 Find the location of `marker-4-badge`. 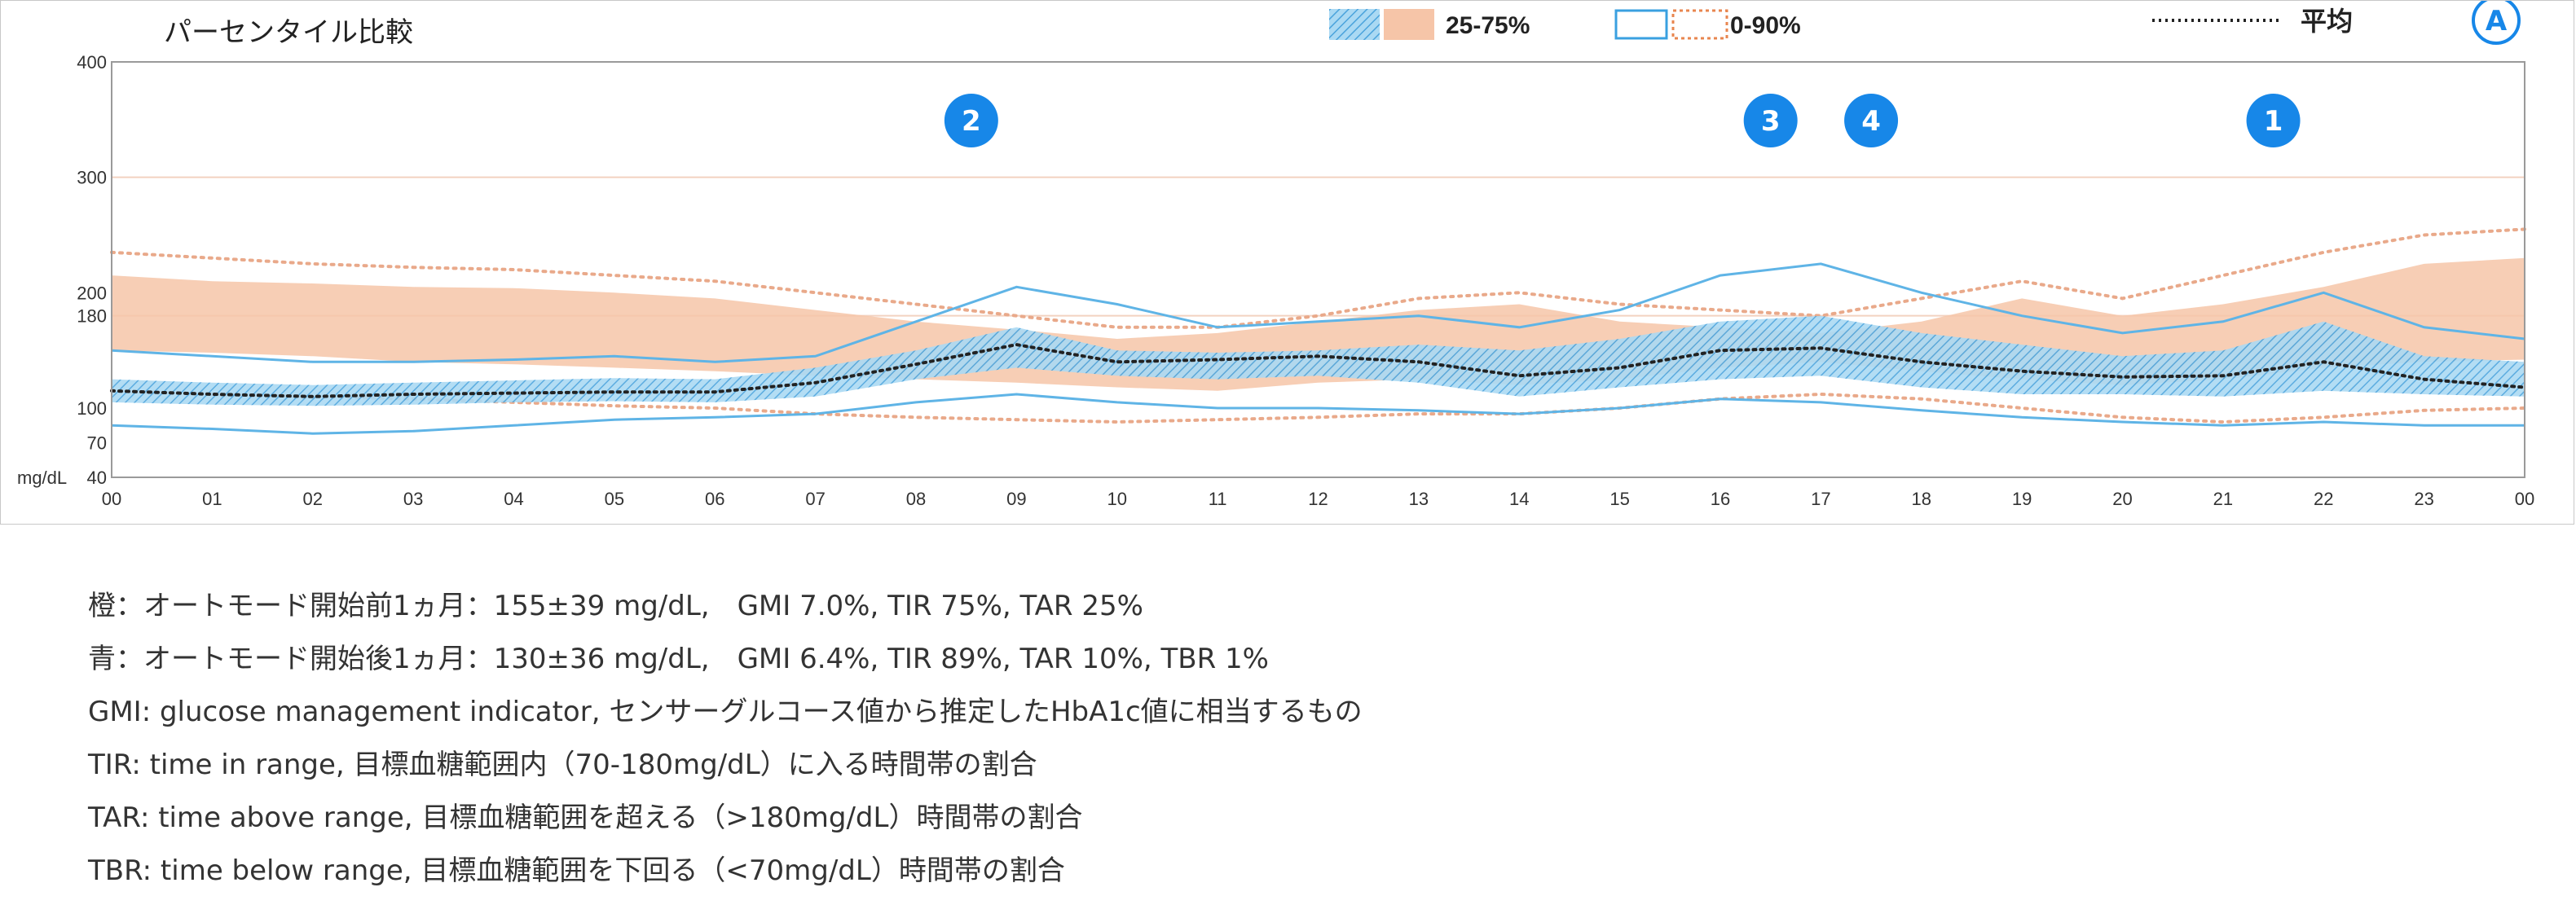

marker-4-badge is located at coordinates (1872, 121).